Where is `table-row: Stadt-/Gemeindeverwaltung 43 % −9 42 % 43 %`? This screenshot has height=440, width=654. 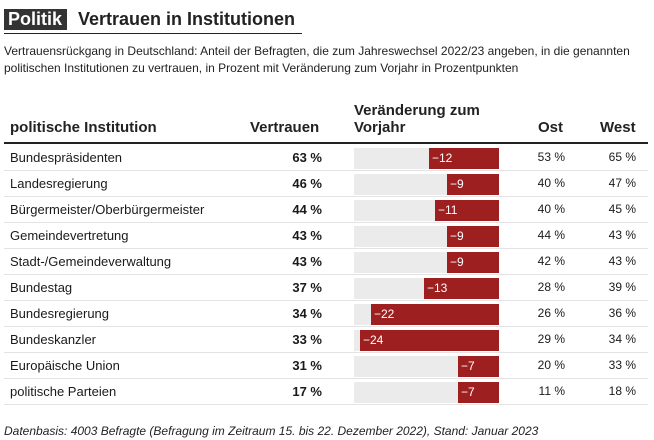 table-row: Stadt-/Gemeindeverwaltung 43 % −9 42 % 43 % is located at coordinates (326, 262).